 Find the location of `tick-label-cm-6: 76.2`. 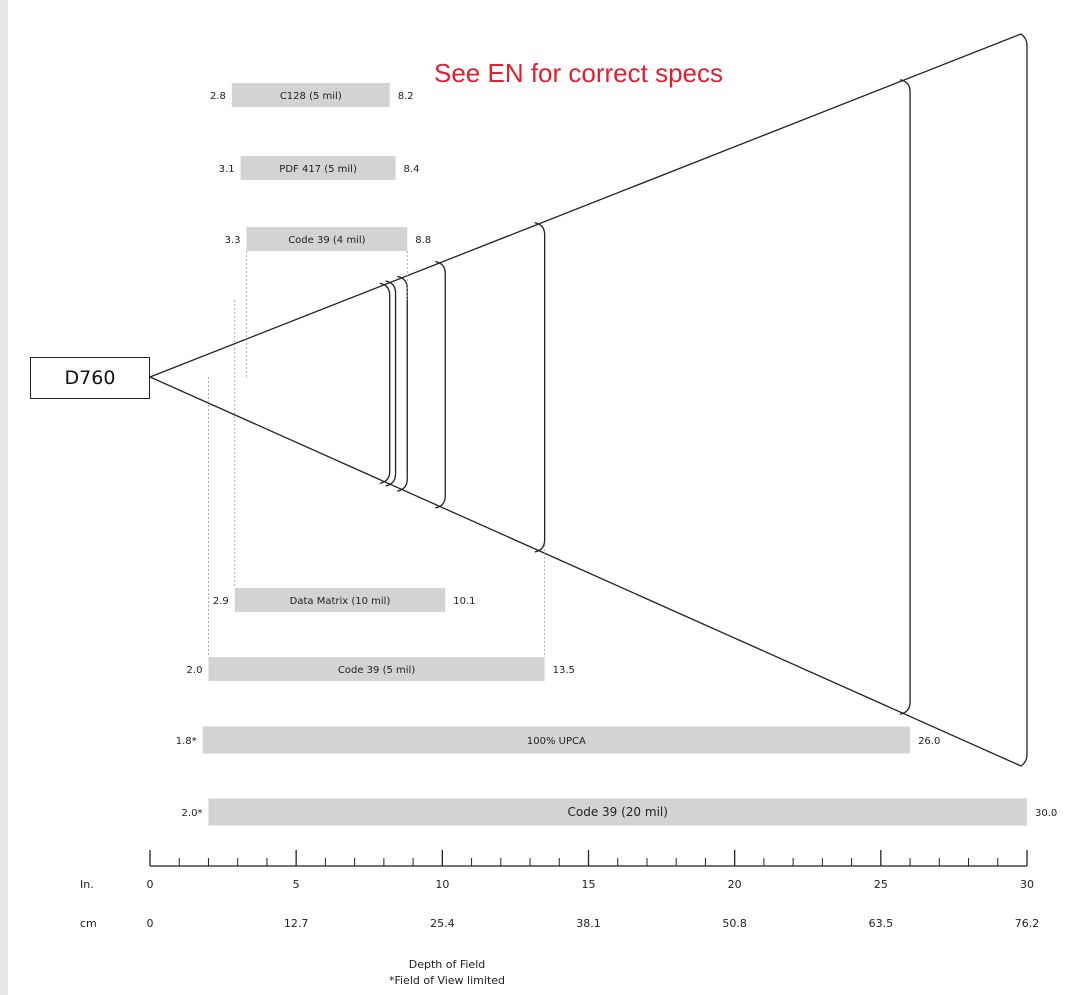

tick-label-cm-6: 76.2 is located at coordinates (1027, 923).